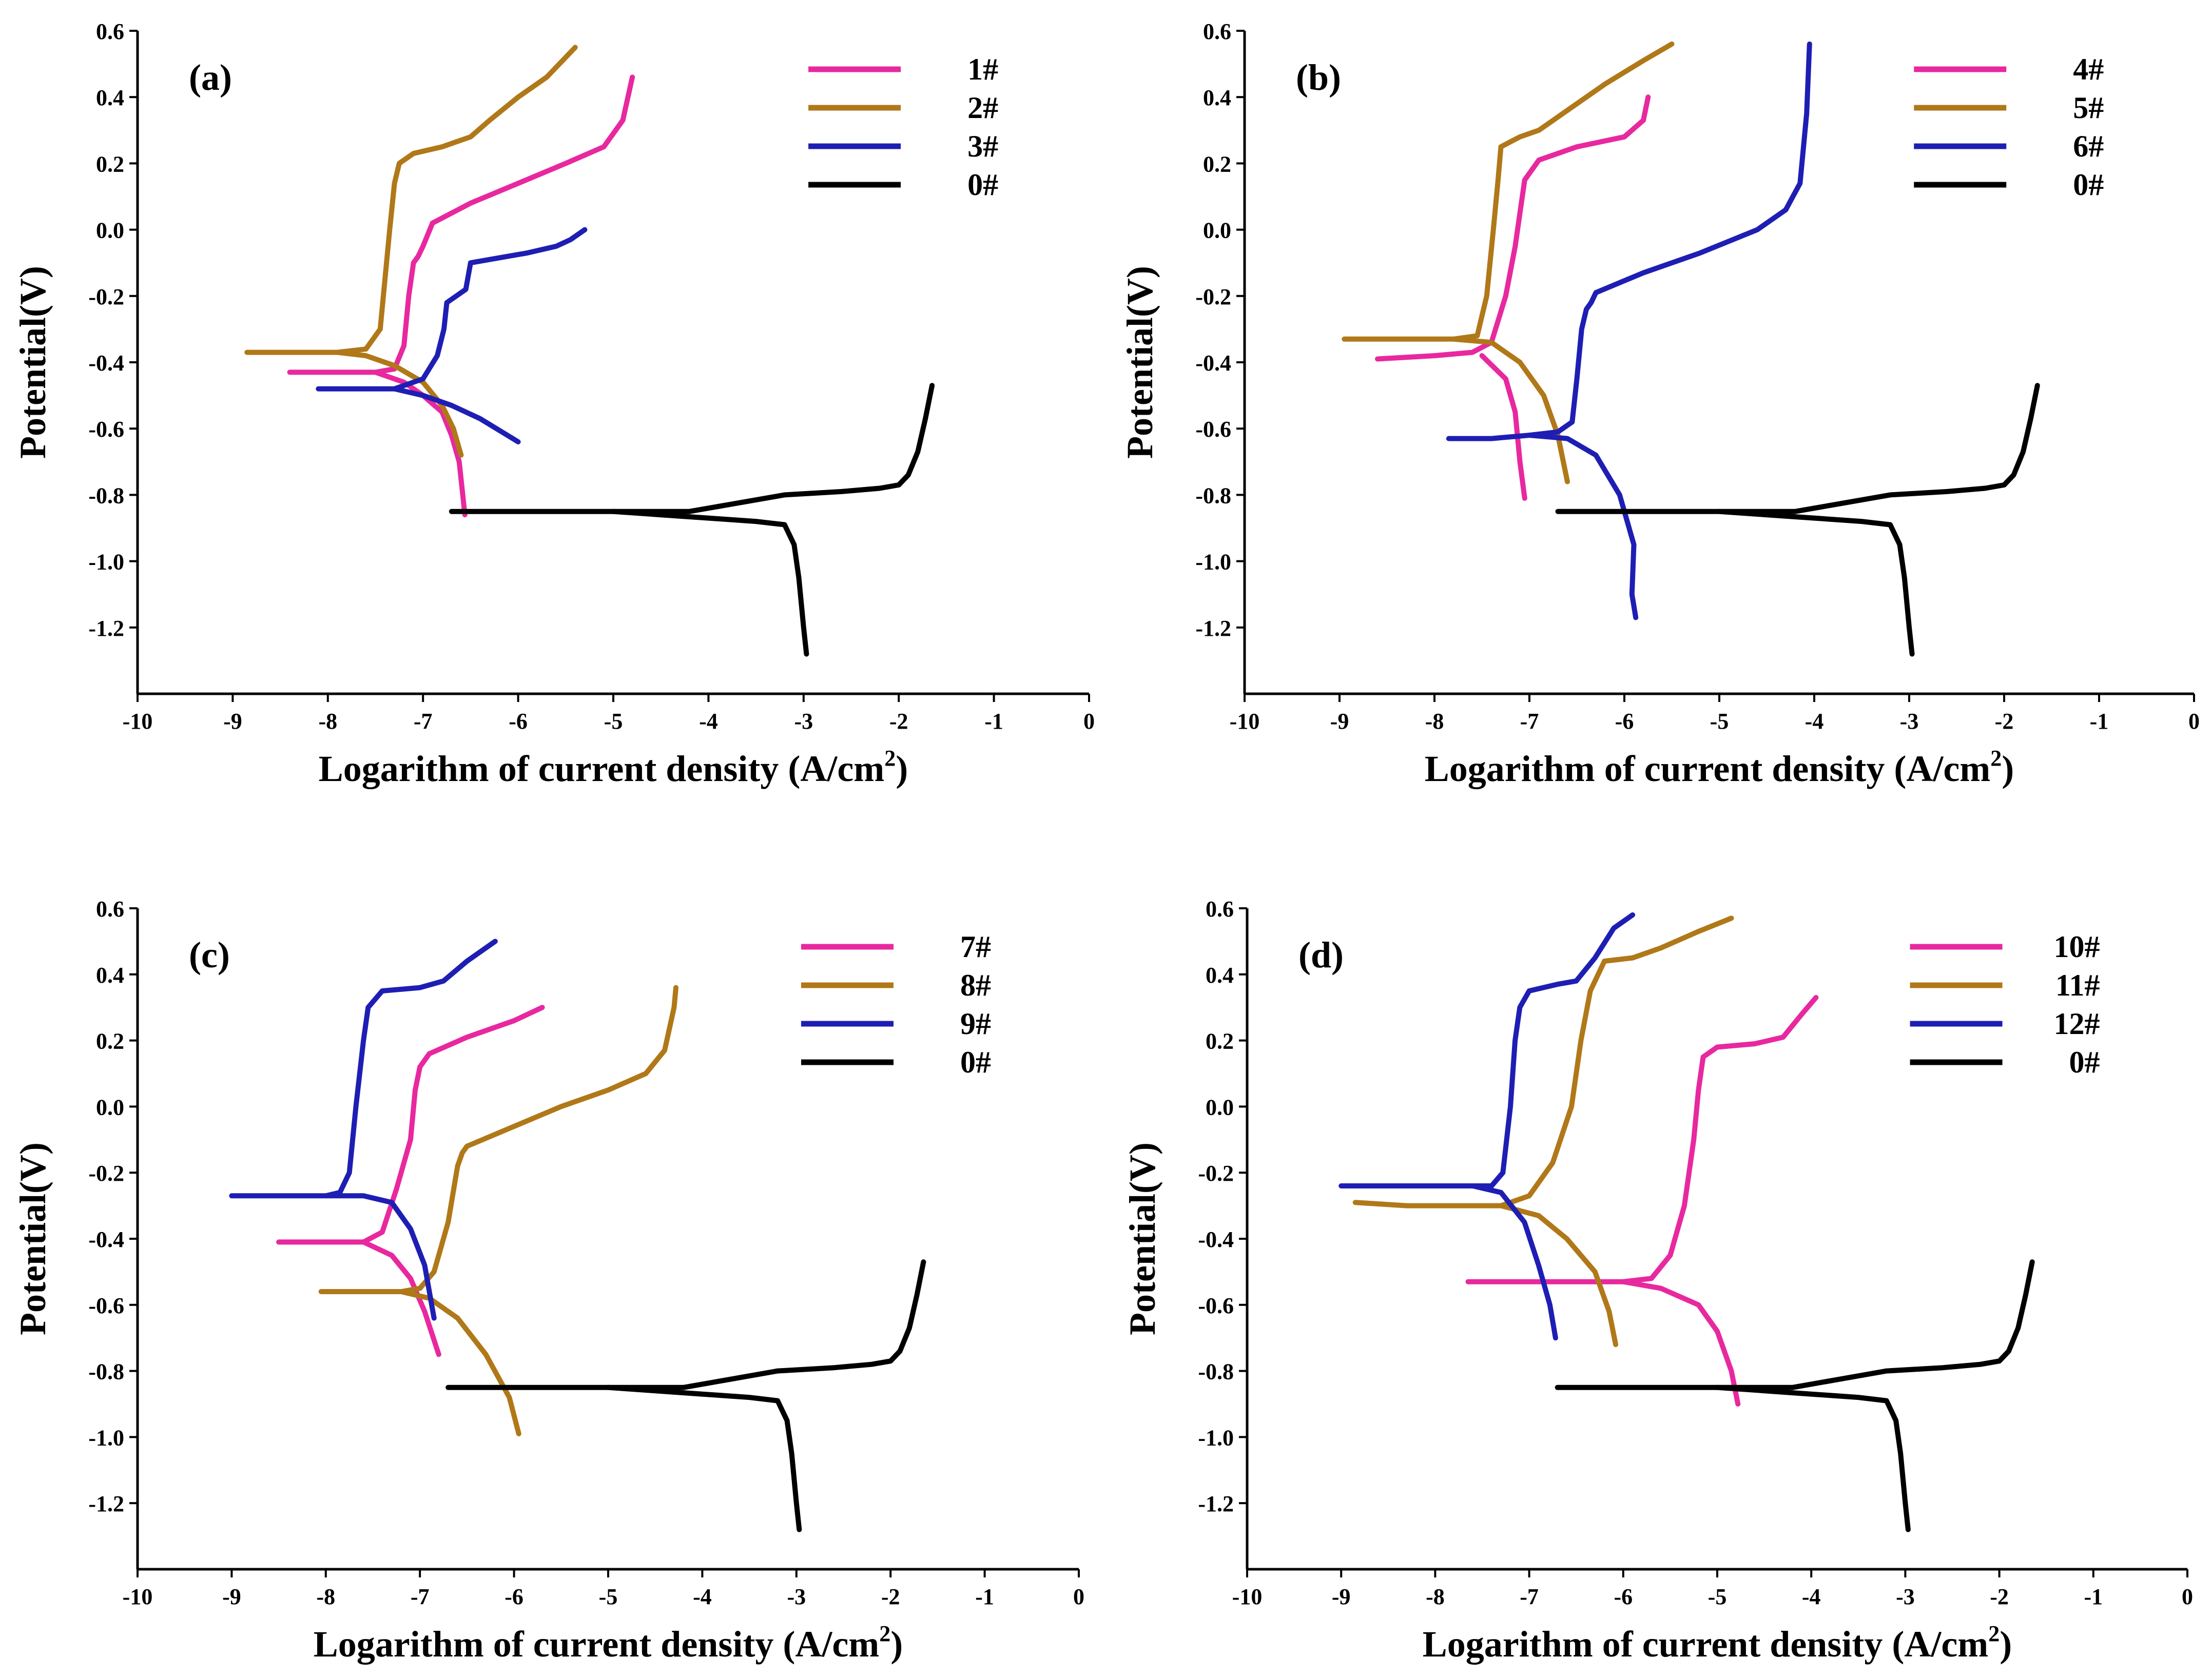 This screenshot has width=2212, height=1677. Describe the element at coordinates (2088, 146) in the screenshot. I see `legend-label: 6#` at that location.